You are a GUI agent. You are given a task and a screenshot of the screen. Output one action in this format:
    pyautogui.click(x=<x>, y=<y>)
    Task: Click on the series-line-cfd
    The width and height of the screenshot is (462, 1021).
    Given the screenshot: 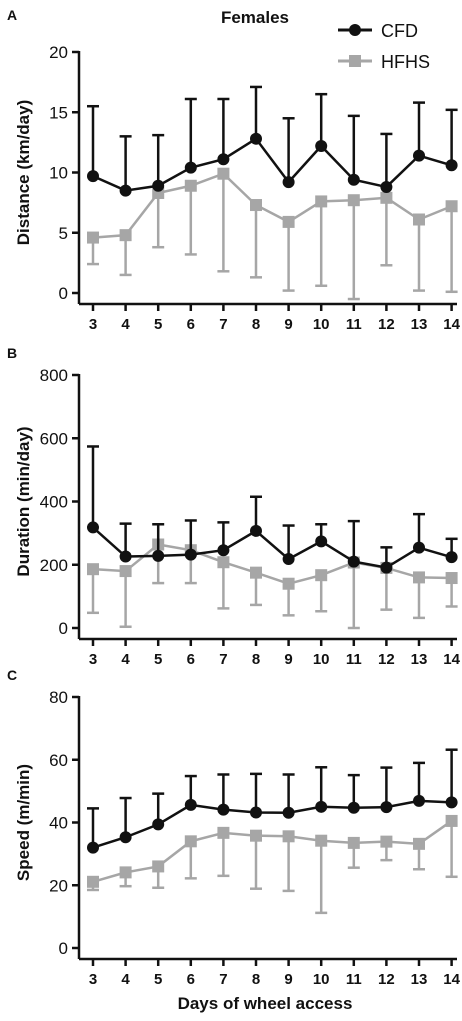 What is the action you would take?
    pyautogui.click(x=272, y=547)
    